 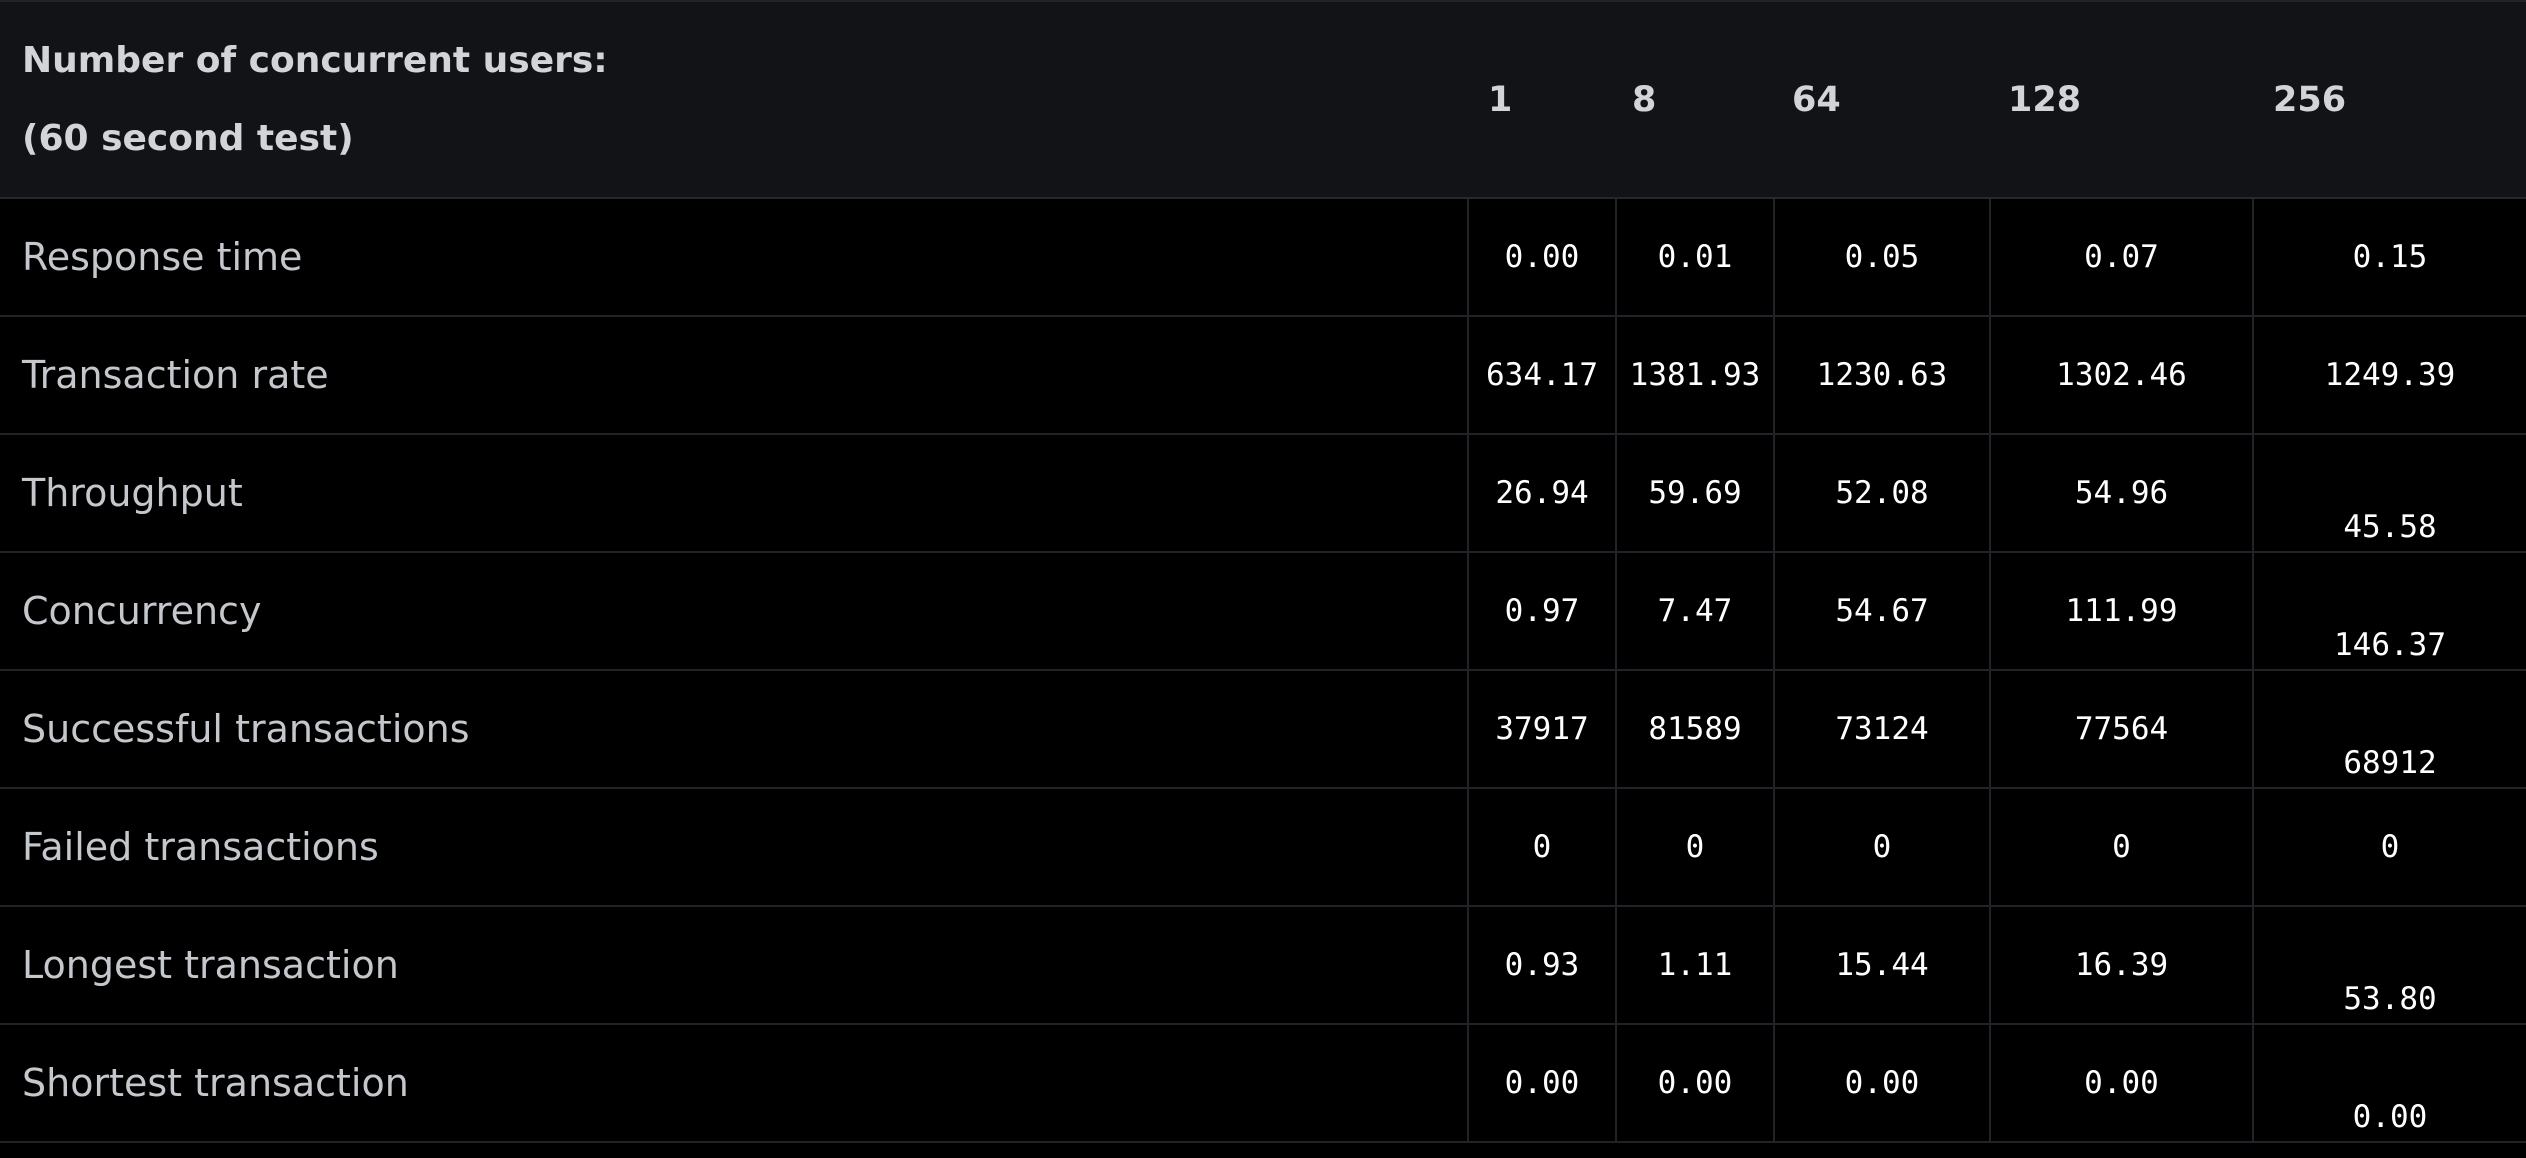 I want to click on table-cell: 53.80, so click(x=2389, y=965).